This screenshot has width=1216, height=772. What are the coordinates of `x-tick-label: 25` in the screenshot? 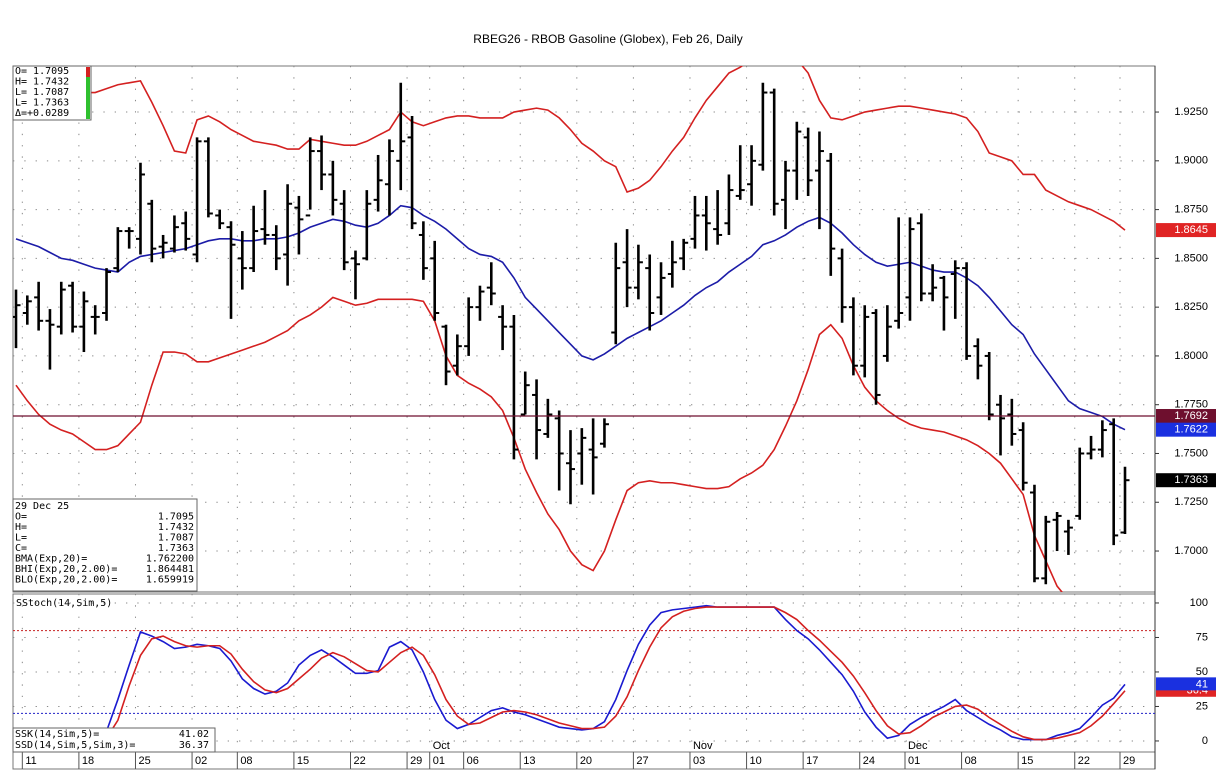 It's located at (144, 761).